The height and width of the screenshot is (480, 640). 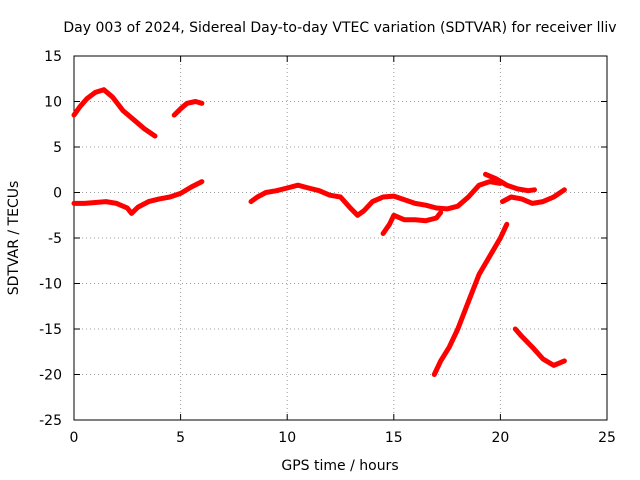 What do you see at coordinates (412, 223) in the screenshot?
I see `series-arc6` at bounding box center [412, 223].